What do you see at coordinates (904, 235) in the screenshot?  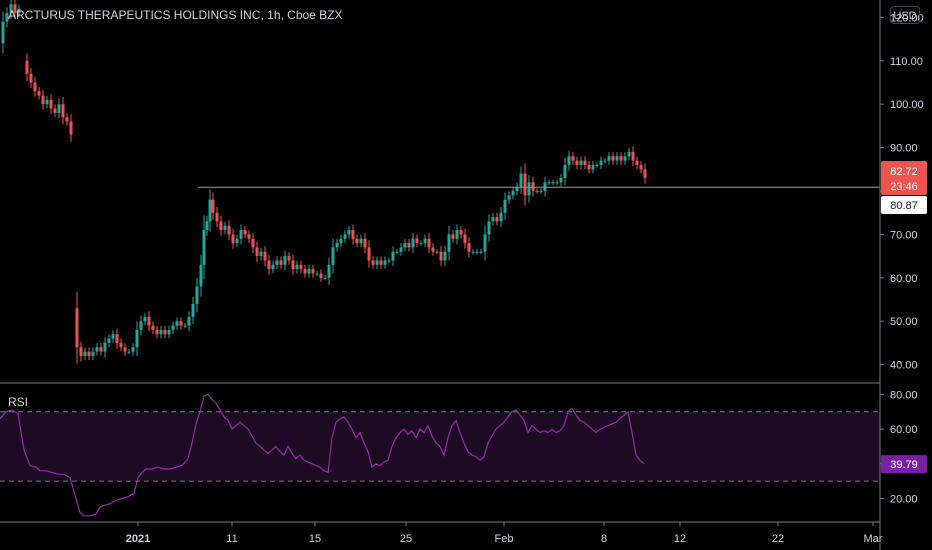 I see `price-tick-label: 70.00` at bounding box center [904, 235].